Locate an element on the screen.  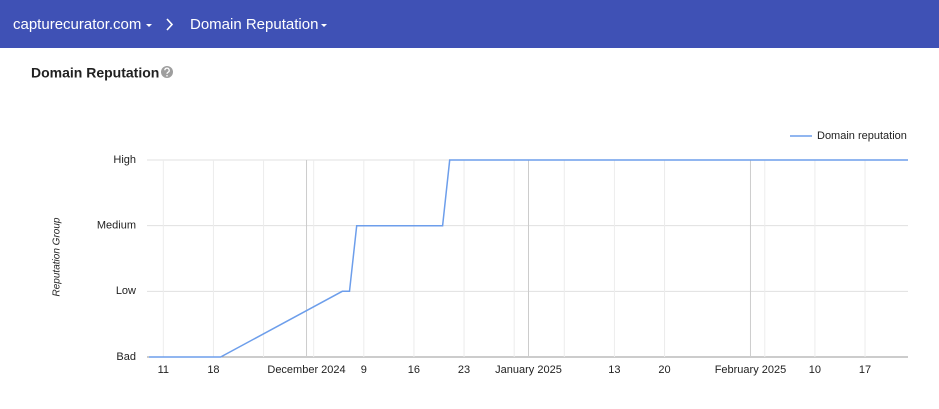
x-tick-label: January 2025 is located at coordinates (528, 370).